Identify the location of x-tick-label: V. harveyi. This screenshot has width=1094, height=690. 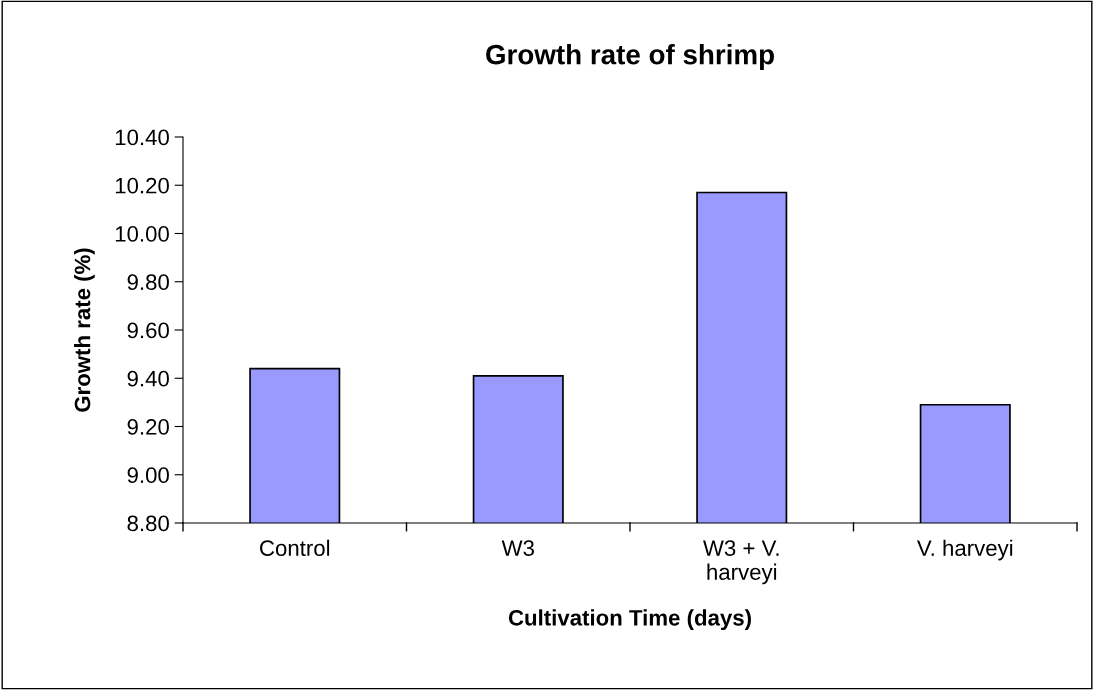
(964, 550).